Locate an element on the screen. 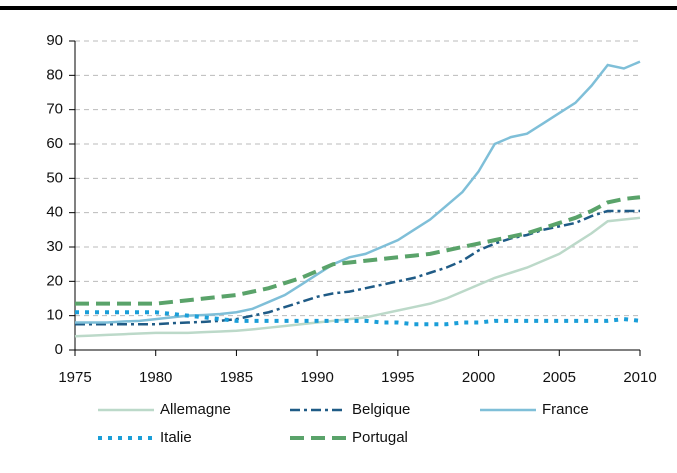 The width and height of the screenshot is (677, 473). legend-label: Allemagne is located at coordinates (195, 409).